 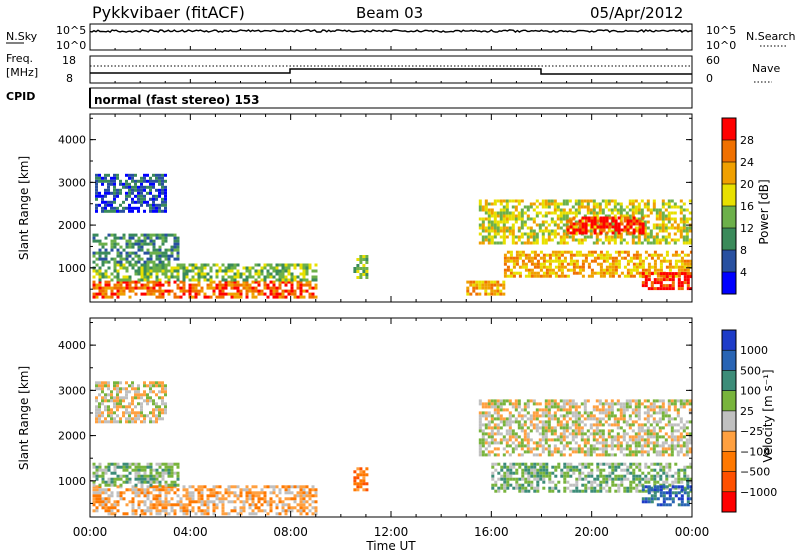 What do you see at coordinates (729, 129) in the screenshot?
I see `power-colorbar-swatch` at bounding box center [729, 129].